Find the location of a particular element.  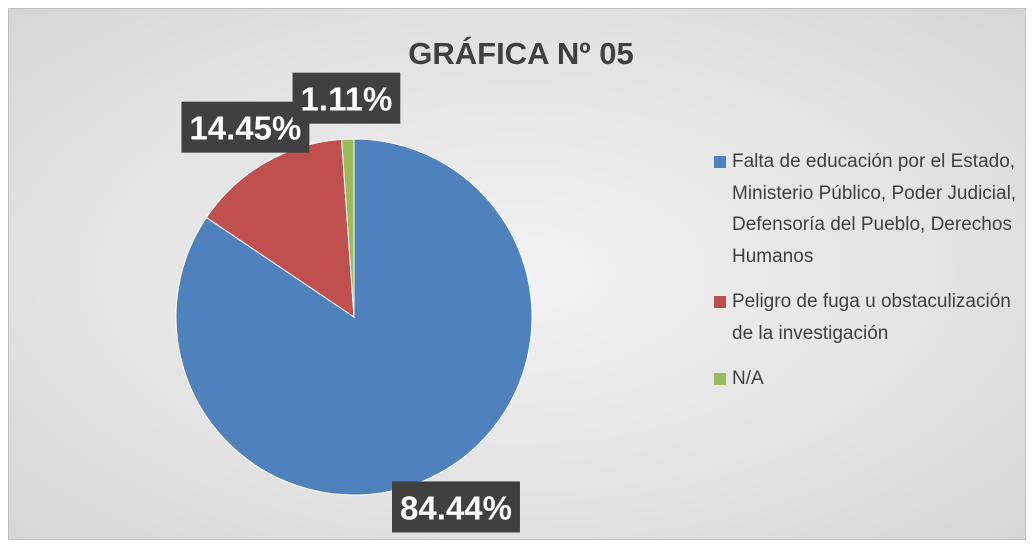

chart-title: GRÁFICA Nº 05 is located at coordinates (520, 53).